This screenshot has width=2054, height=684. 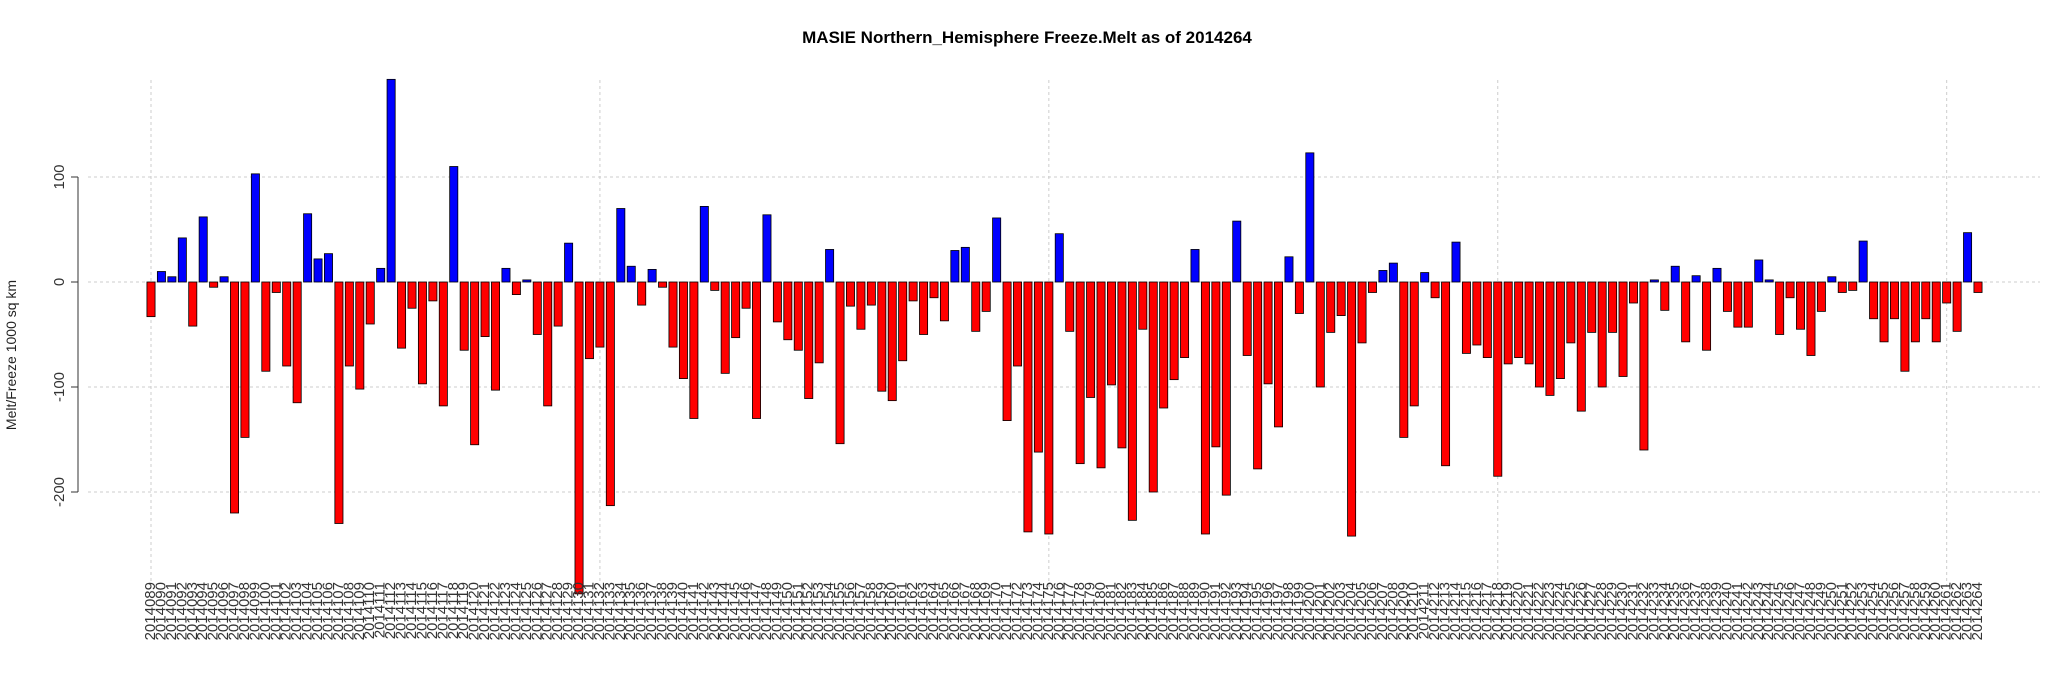 I want to click on x-tick-label: 2014156, so click(x=849, y=611).